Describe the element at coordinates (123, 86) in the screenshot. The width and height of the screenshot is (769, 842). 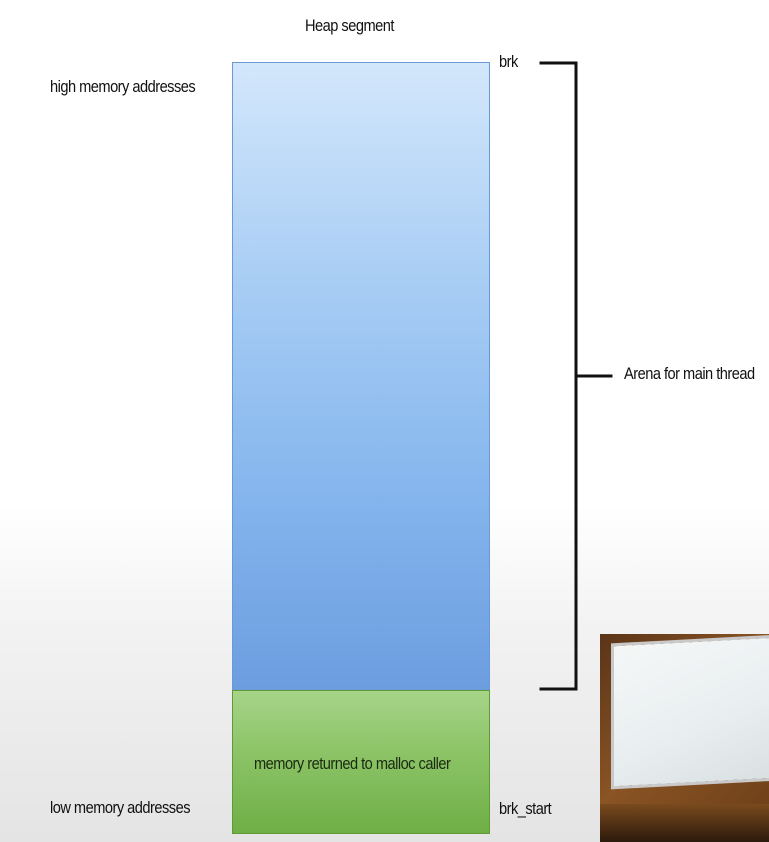
I see `high-memory-addresses-label: high memory addresses` at that location.